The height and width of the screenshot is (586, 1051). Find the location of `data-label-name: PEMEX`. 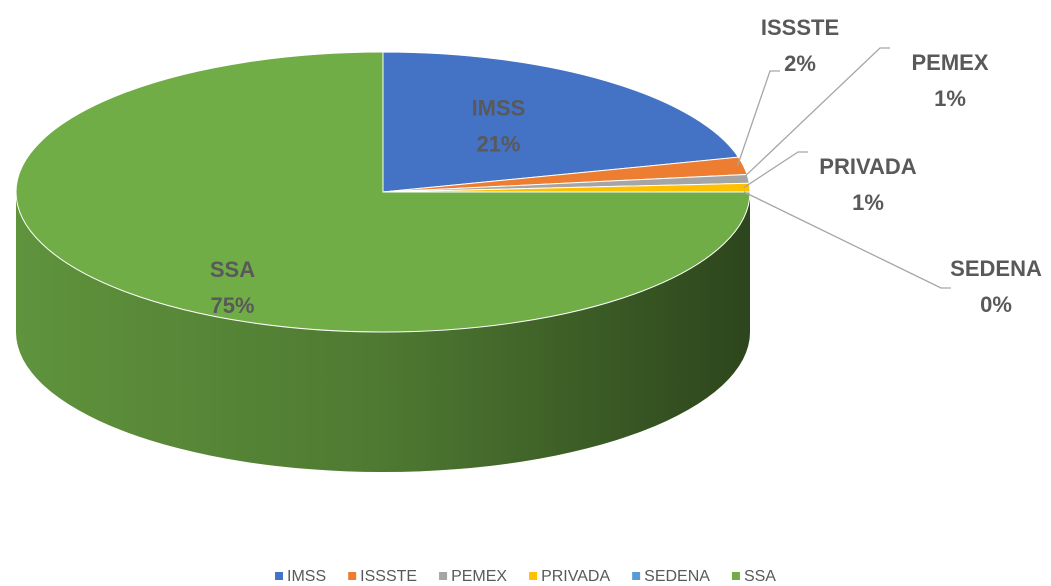

data-label-name: PEMEX is located at coordinates (949, 62).